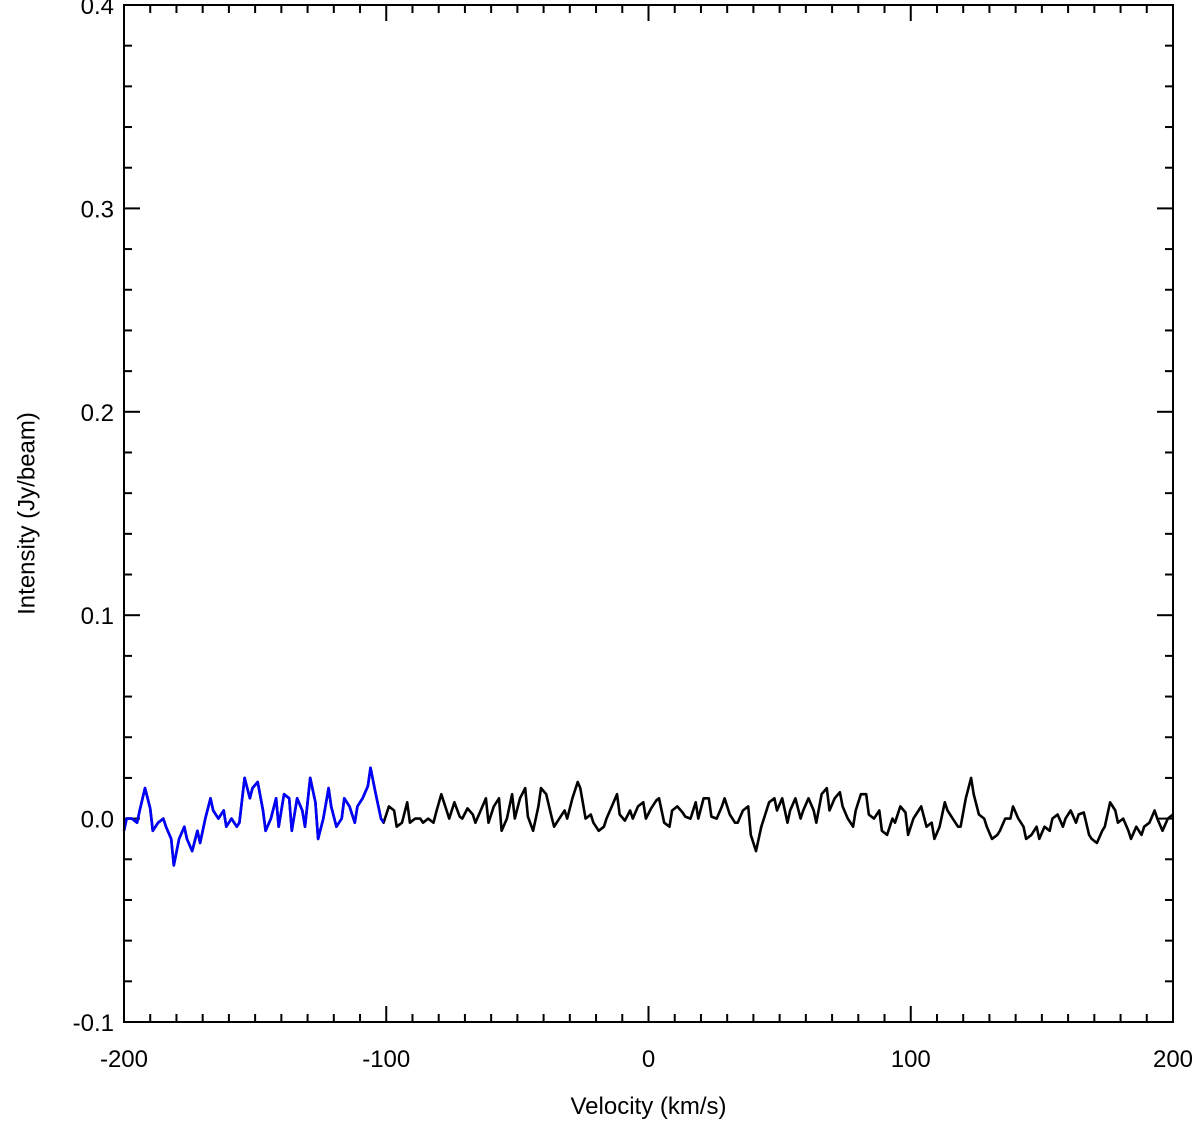  Describe the element at coordinates (97, 820) in the screenshot. I see `y-tick-label: 0.0` at that location.